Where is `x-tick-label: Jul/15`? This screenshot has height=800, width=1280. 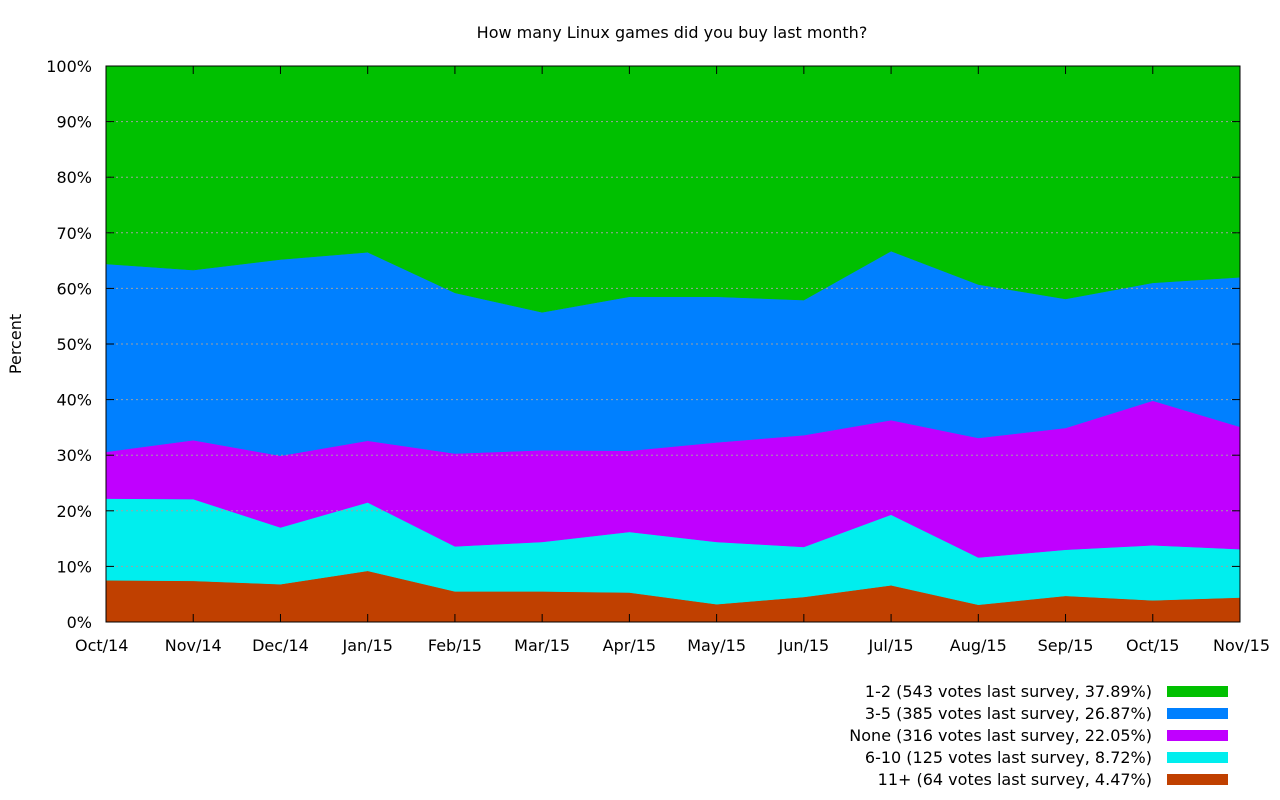 x-tick-label: Jul/15 is located at coordinates (891, 645).